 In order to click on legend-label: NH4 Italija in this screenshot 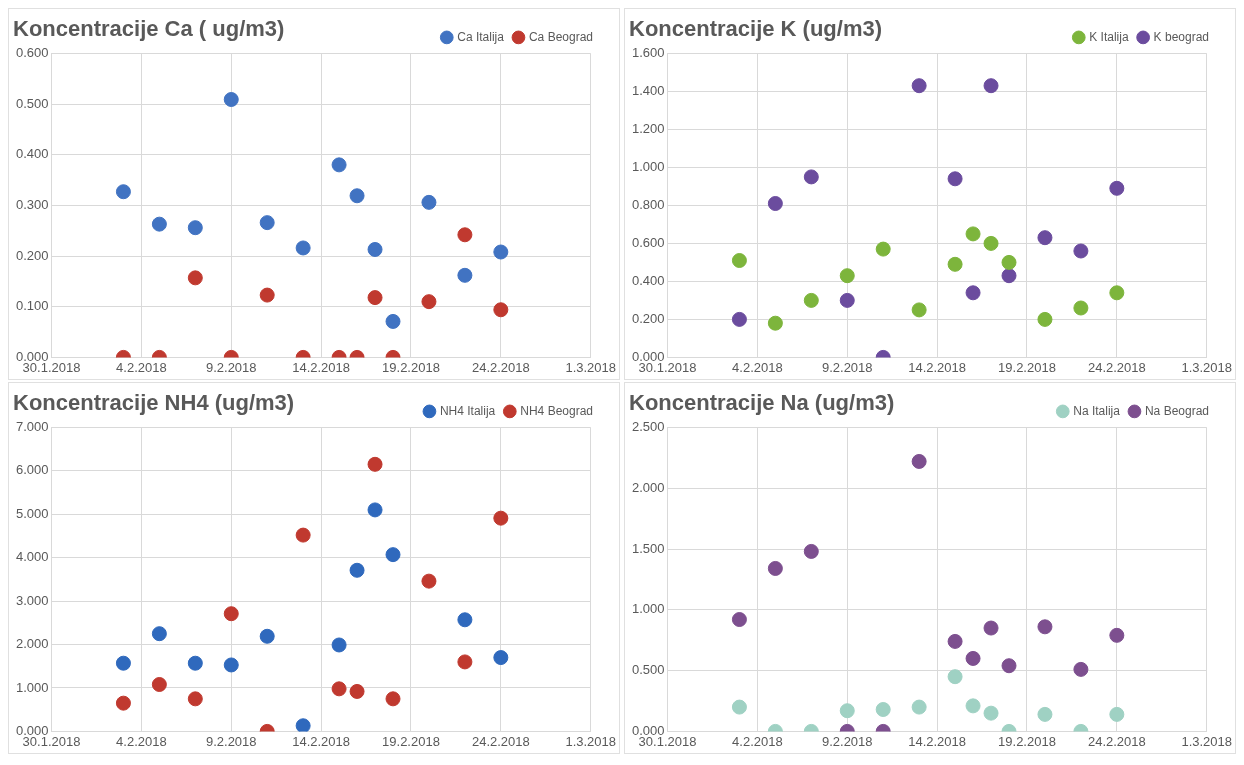, I will do `click(467, 410)`.